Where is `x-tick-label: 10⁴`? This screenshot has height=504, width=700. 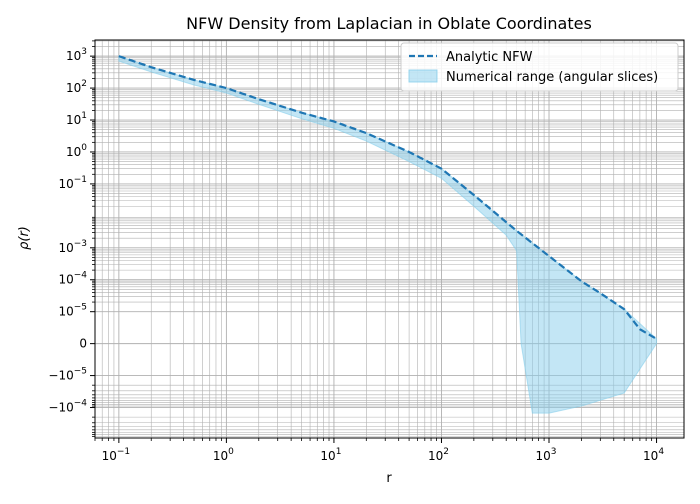
x-tick-label: 10⁴ is located at coordinates (653, 455).